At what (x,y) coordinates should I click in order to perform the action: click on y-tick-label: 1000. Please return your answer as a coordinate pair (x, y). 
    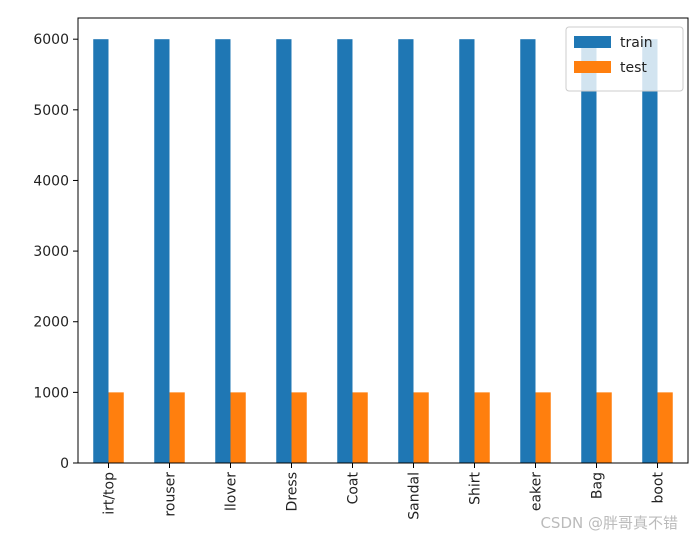
    Looking at the image, I should click on (51, 393).